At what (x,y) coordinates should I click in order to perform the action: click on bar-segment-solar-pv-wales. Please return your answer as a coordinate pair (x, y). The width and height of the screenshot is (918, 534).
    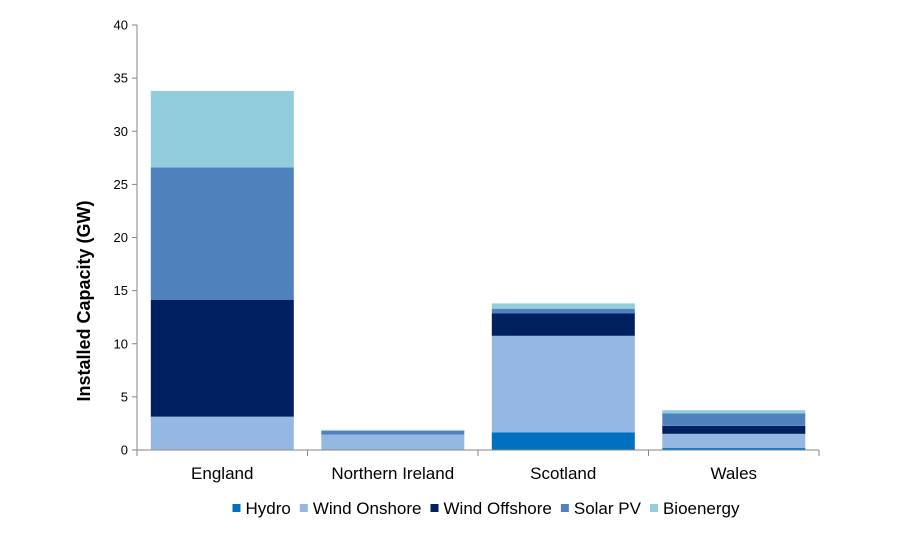
    Looking at the image, I should click on (734, 419).